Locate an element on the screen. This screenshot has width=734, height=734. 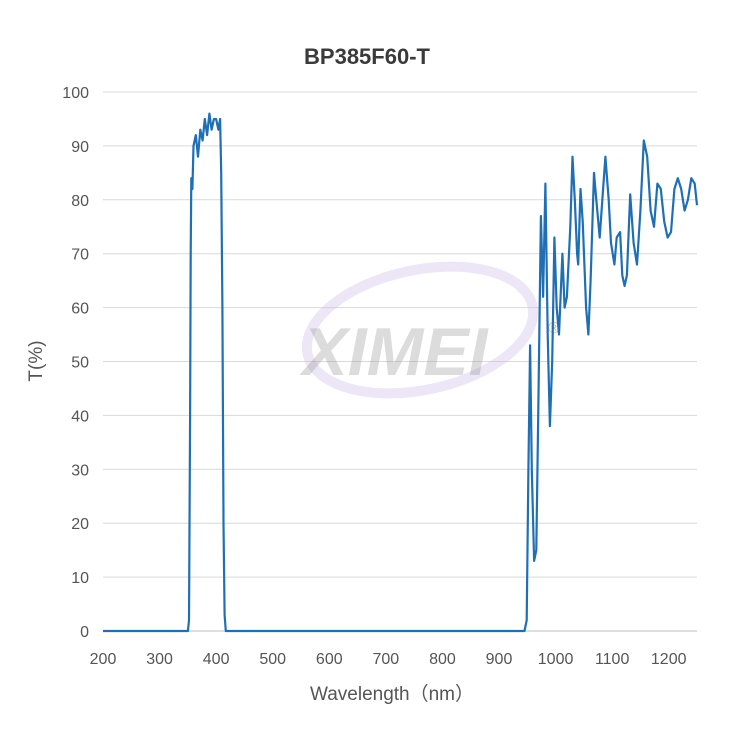
chart-title: BP385F60-T is located at coordinates (367, 56).